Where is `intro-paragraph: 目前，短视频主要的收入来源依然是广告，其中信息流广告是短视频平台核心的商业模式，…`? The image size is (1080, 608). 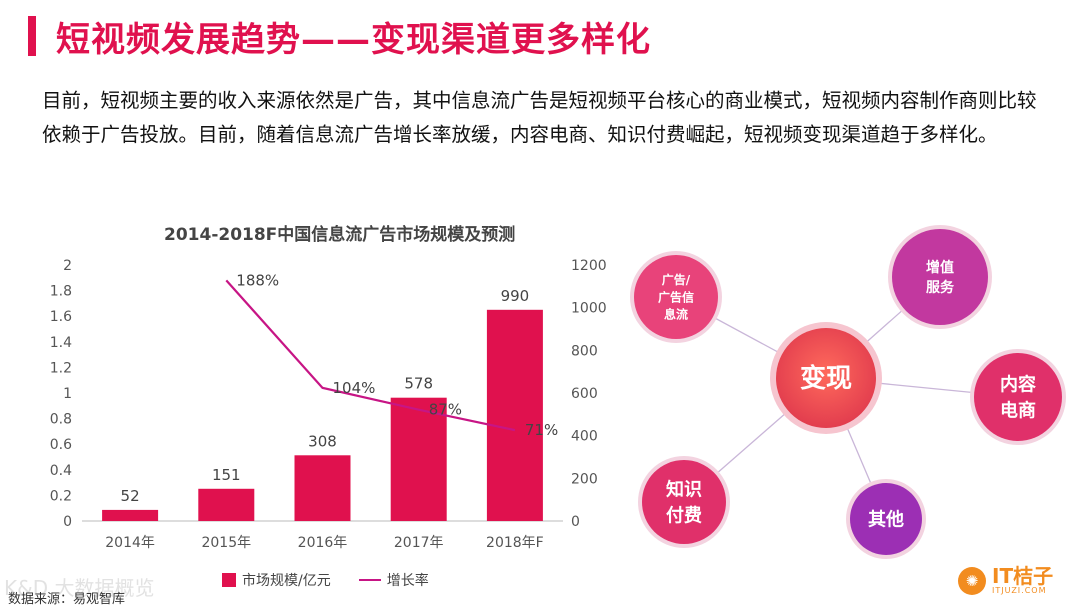 intro-paragraph: 目前，短视频主要的收入来源依然是广告，其中信息流广告是短视频平台核心的商业模式，… is located at coordinates (539, 117).